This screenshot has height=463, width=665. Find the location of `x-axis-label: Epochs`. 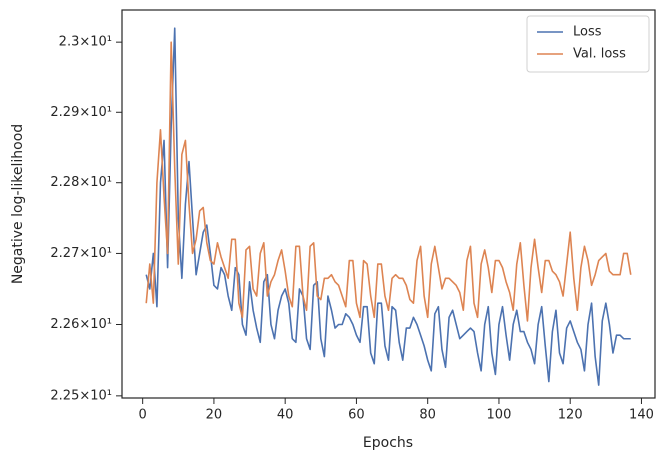

x-axis-label: Epochs is located at coordinates (388, 443).